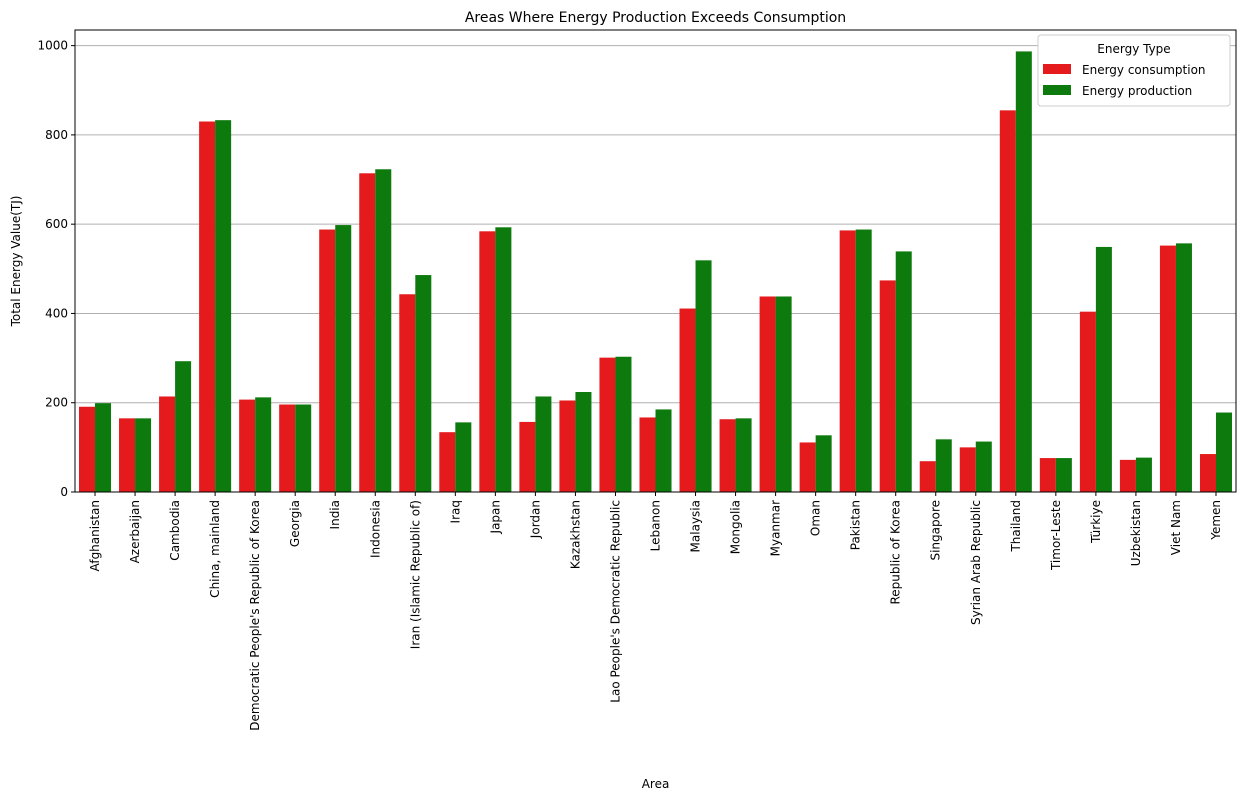  I want to click on legend-label: Energy consumption, so click(1144, 70).